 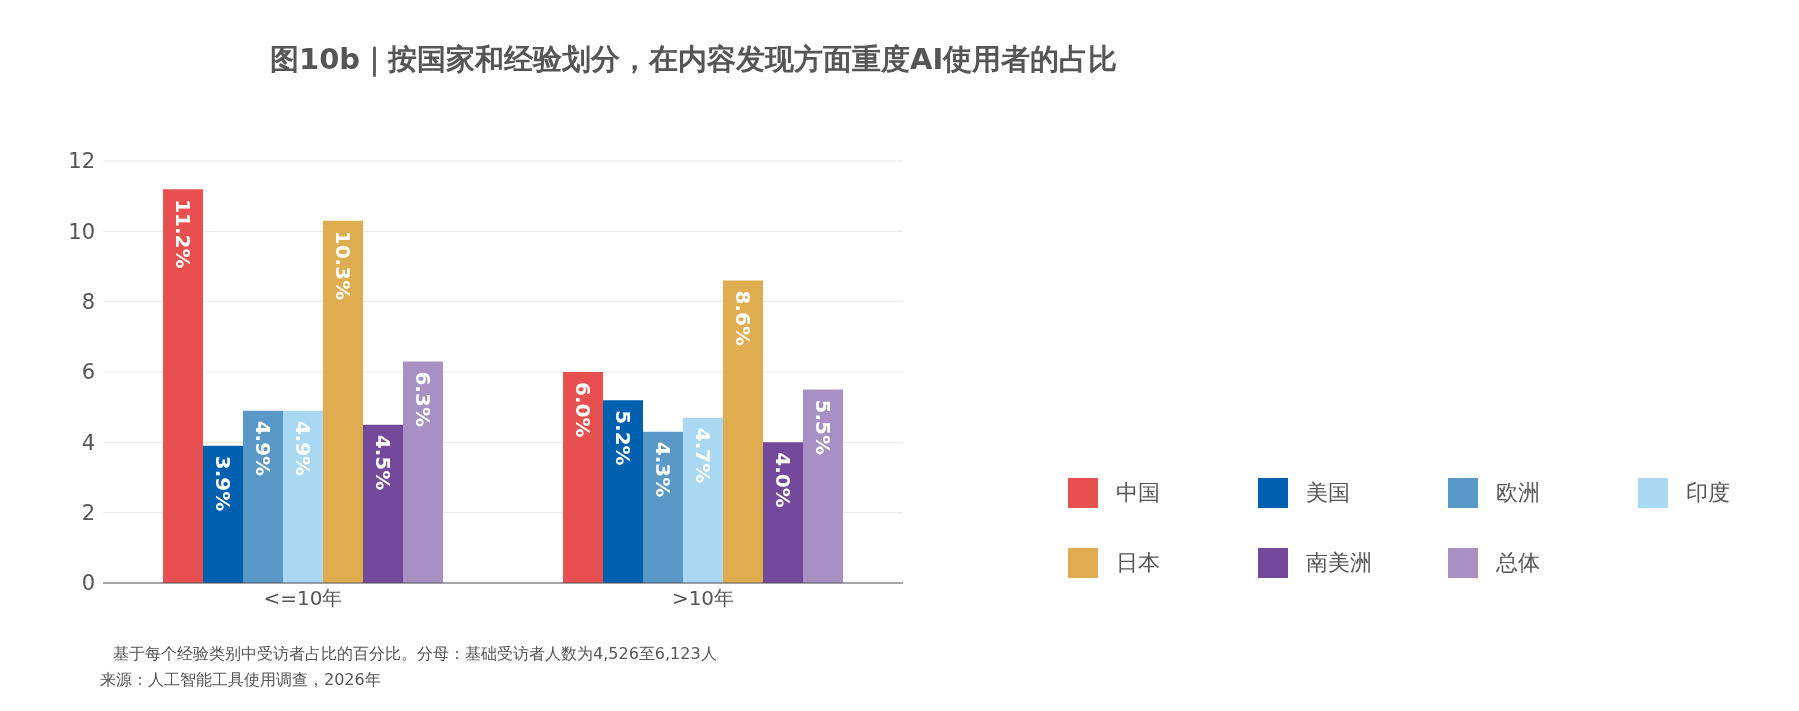 I want to click on source-note: 来源：人工智能工具使用调查，2026年, so click(x=240, y=680).